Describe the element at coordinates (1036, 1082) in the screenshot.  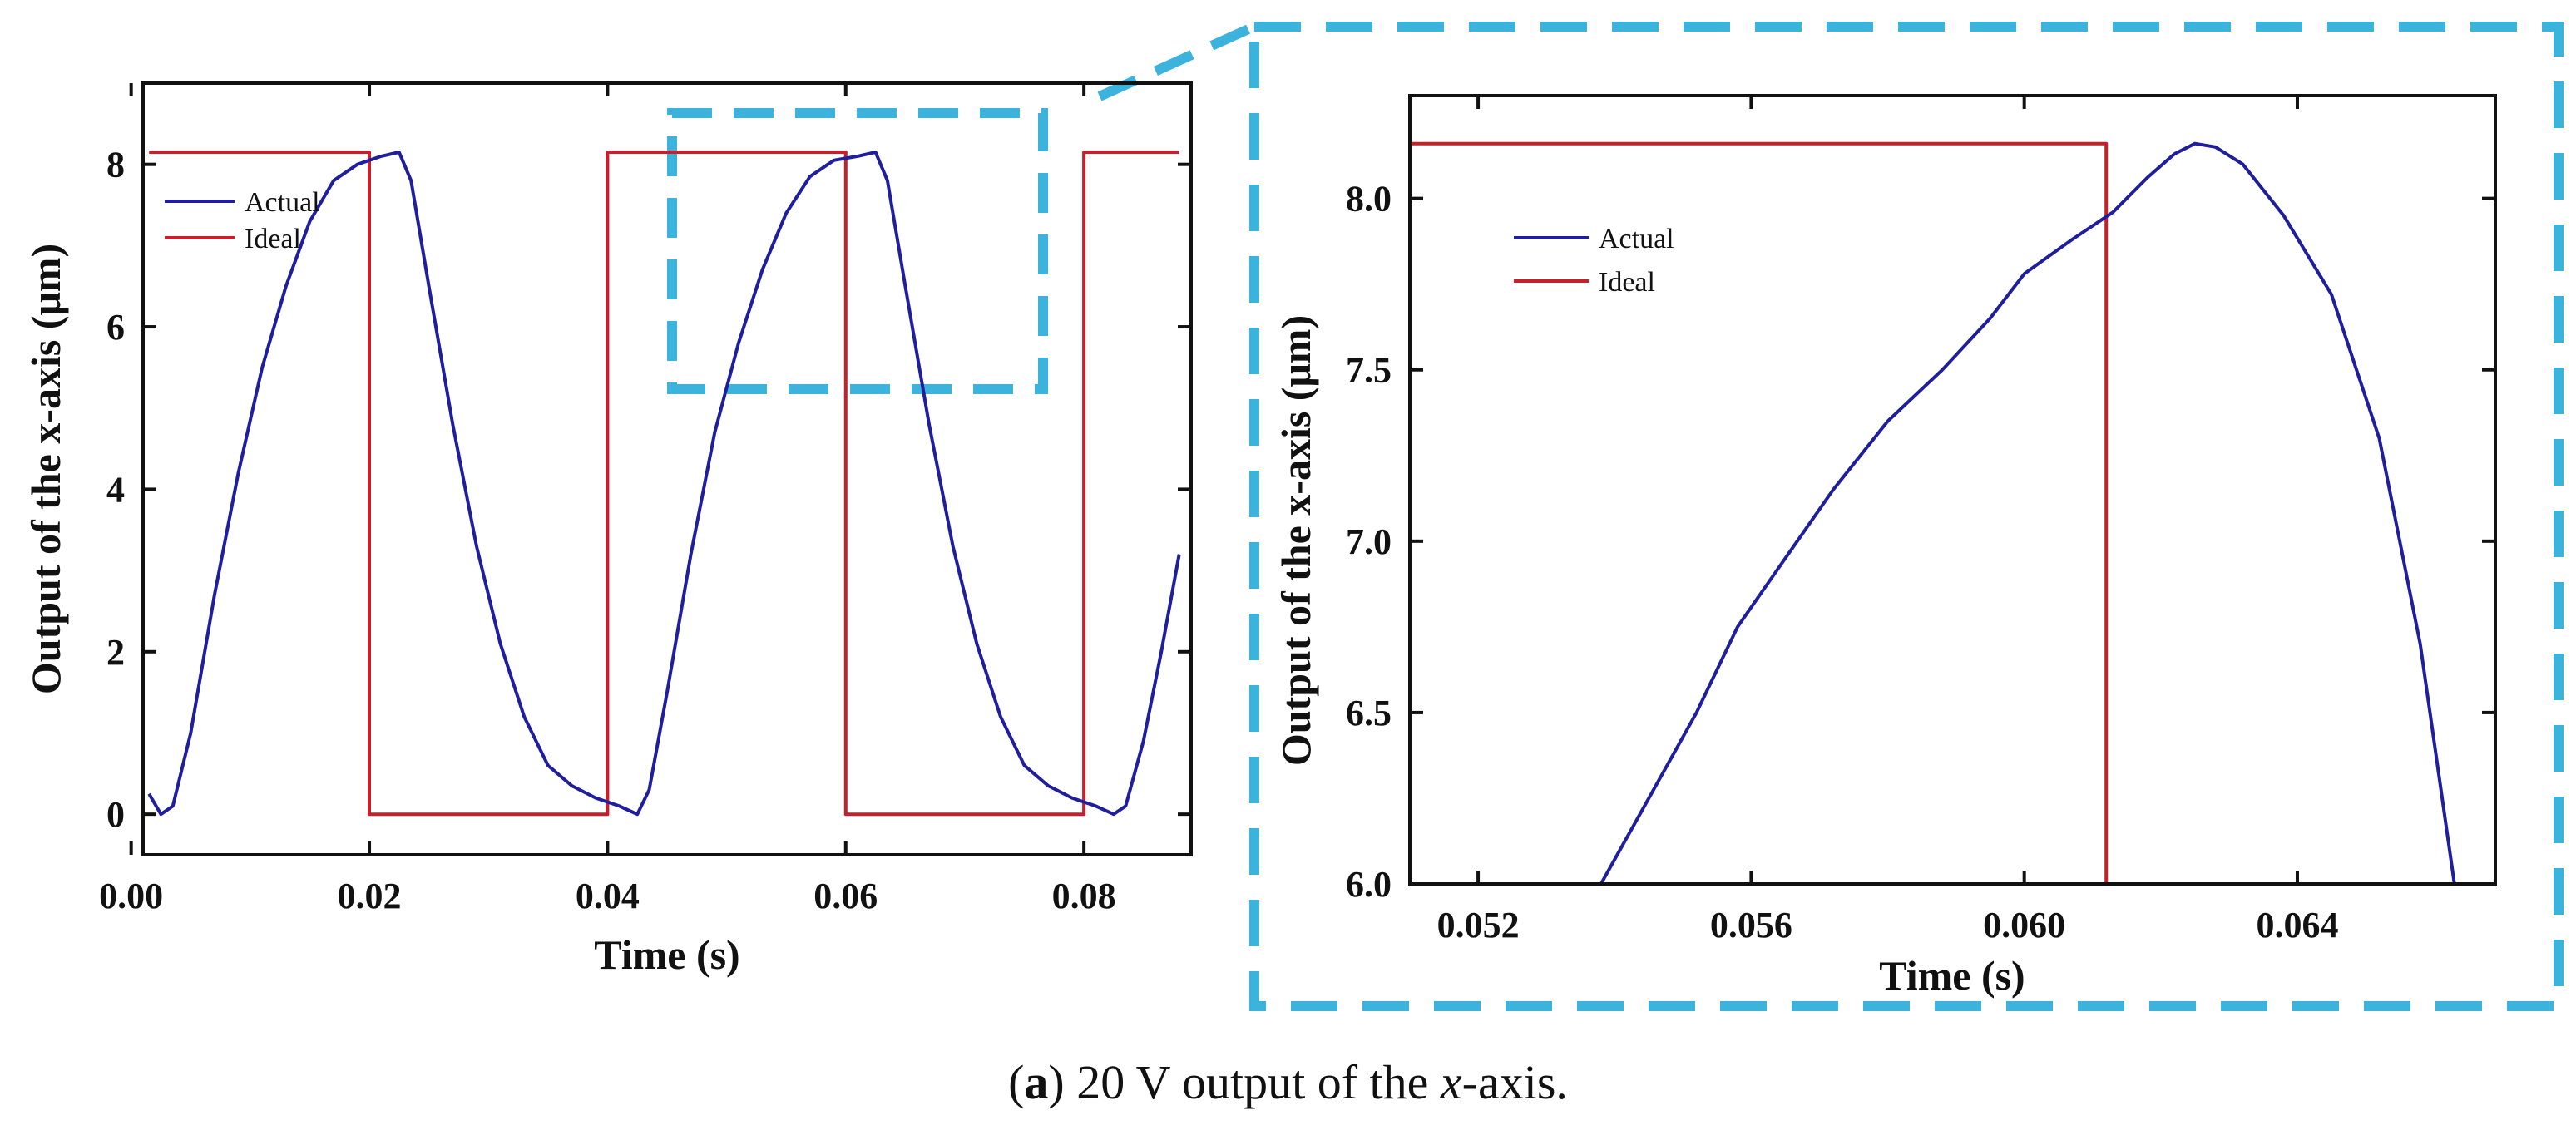
I see `caption-label: a` at that location.